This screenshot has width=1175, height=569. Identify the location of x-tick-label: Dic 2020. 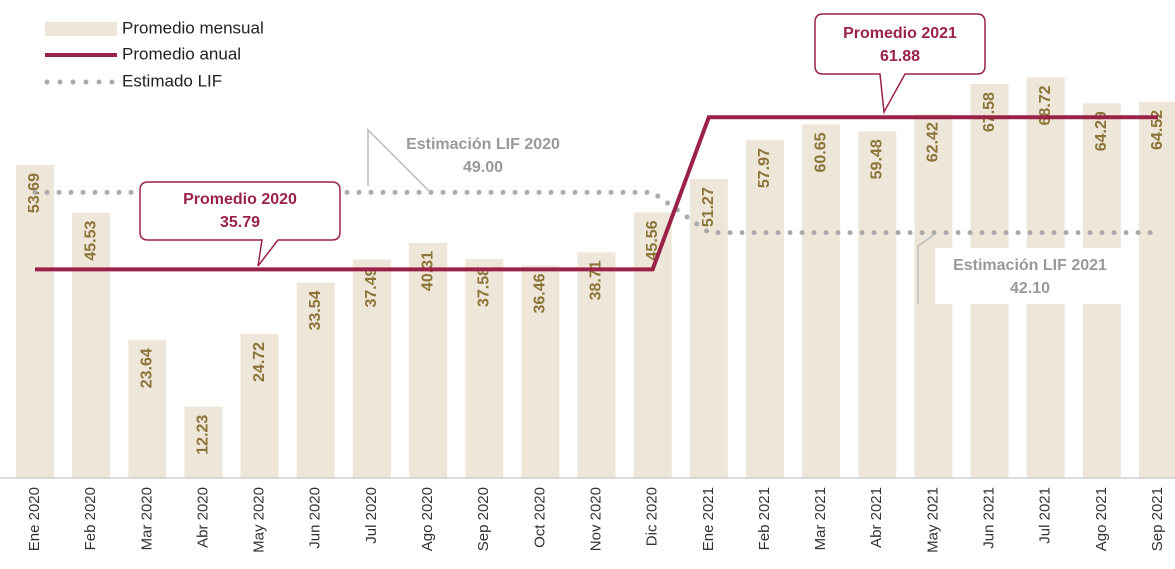
(652, 516).